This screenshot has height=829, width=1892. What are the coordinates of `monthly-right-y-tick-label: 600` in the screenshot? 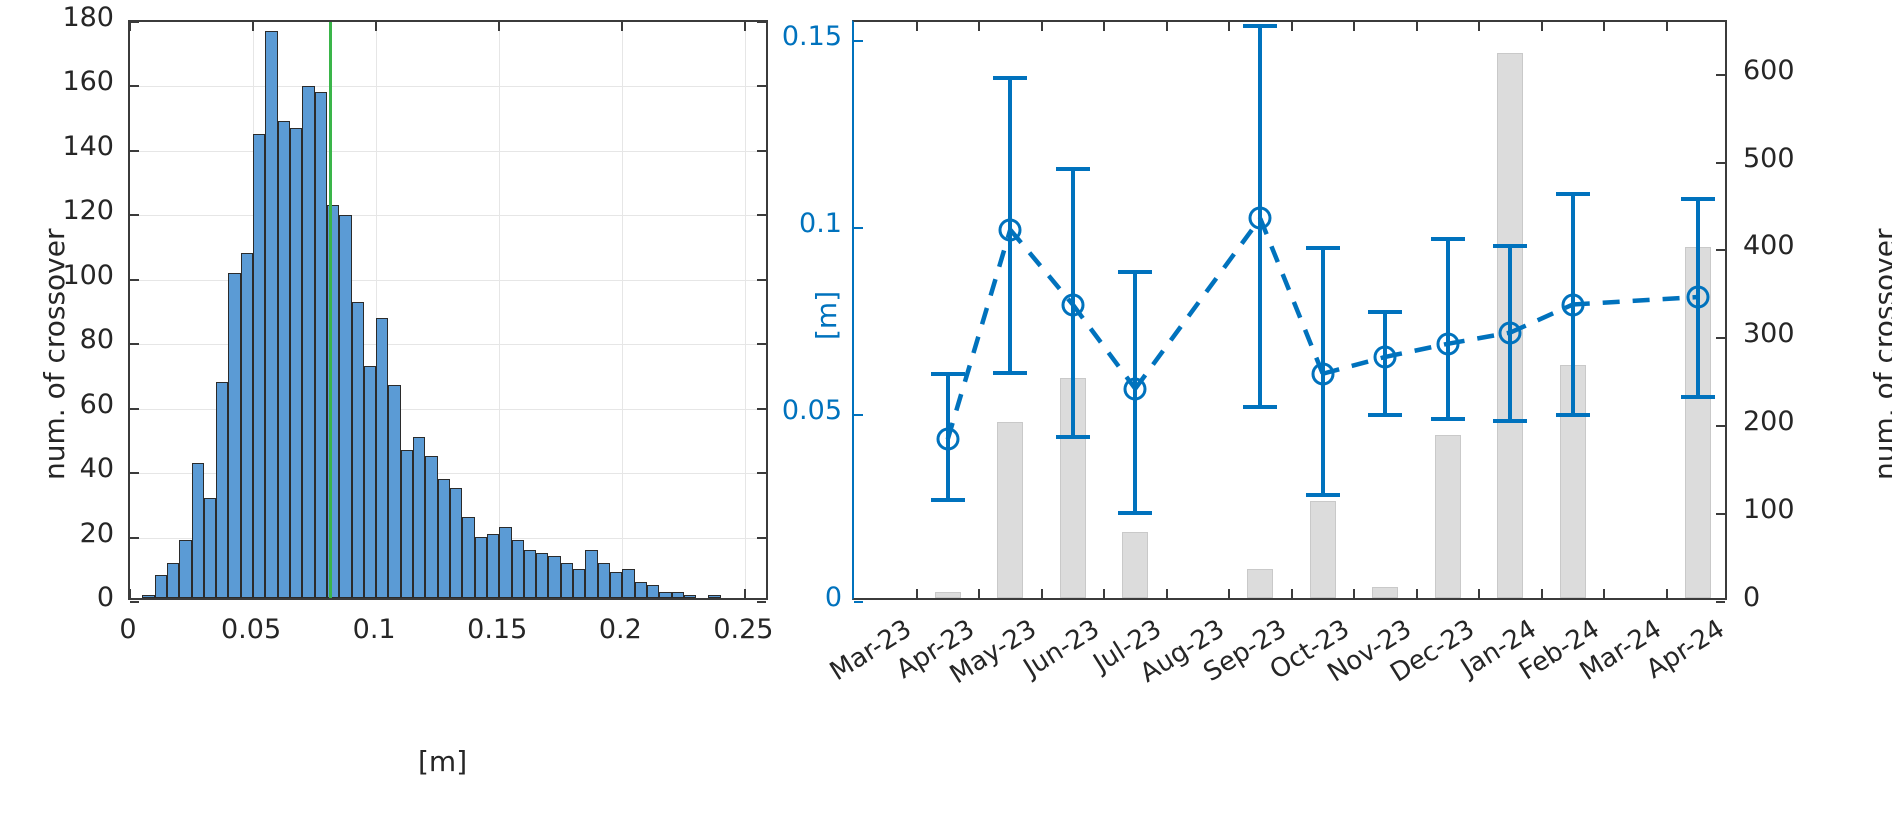 It's located at (1769, 70).